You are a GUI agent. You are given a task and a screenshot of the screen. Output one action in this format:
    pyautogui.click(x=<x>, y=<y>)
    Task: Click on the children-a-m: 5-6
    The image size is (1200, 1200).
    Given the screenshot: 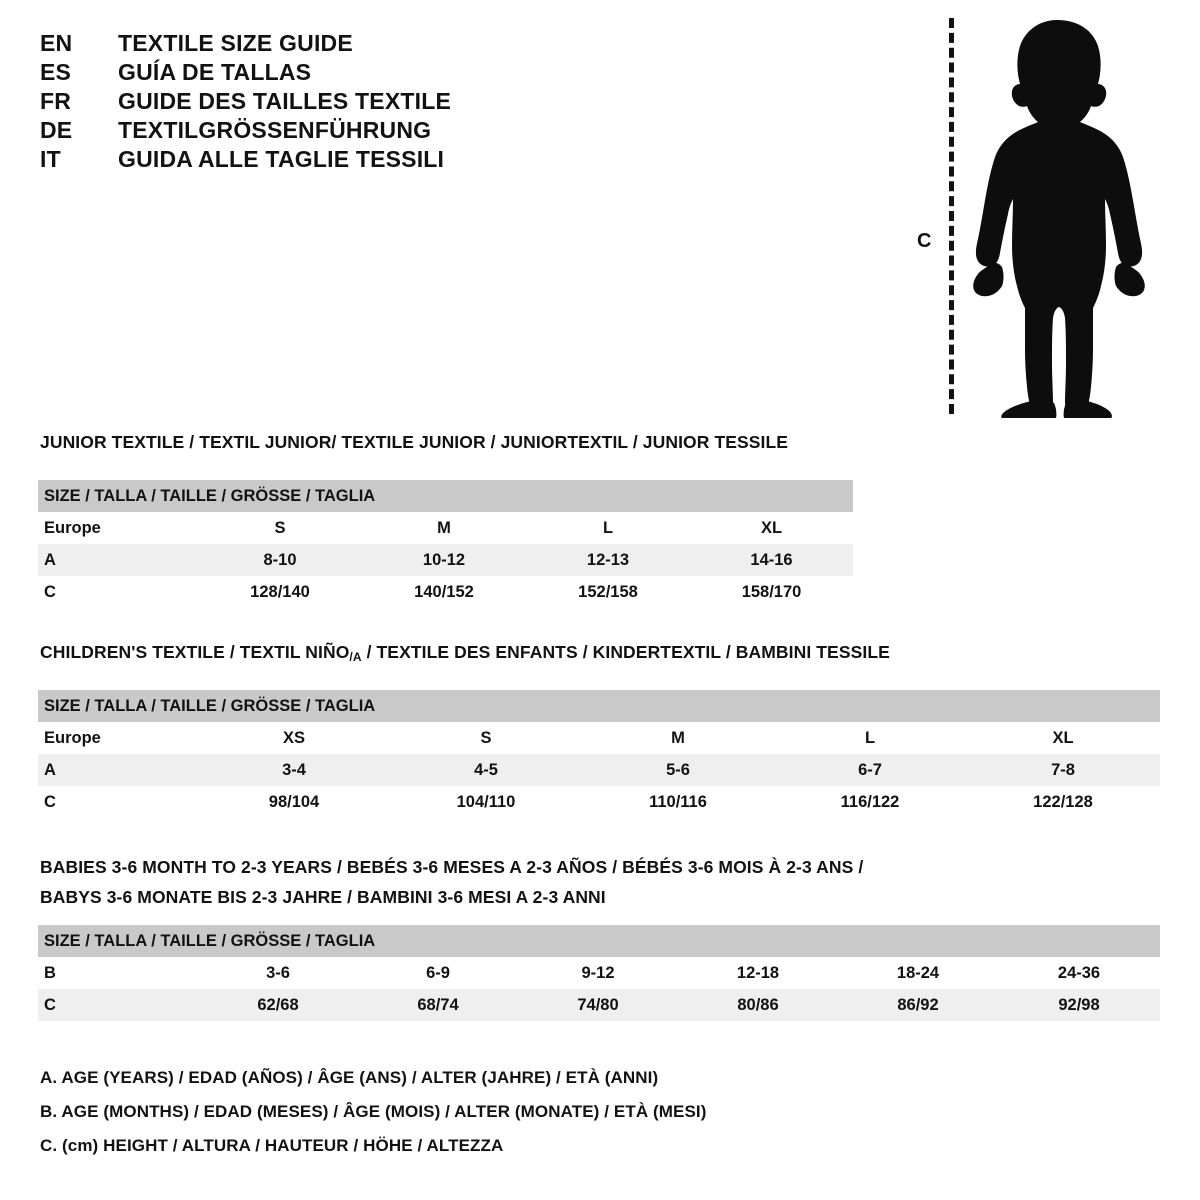 What is the action you would take?
    pyautogui.click(x=678, y=770)
    